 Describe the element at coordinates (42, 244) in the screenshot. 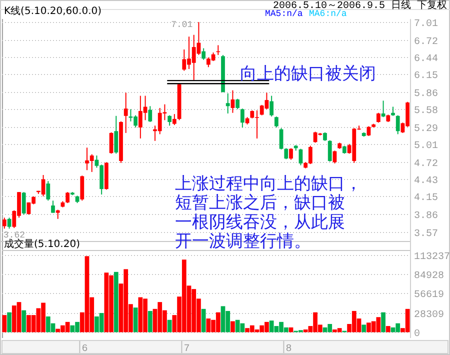

I see `title: 成交量(5.10.20)` at that location.